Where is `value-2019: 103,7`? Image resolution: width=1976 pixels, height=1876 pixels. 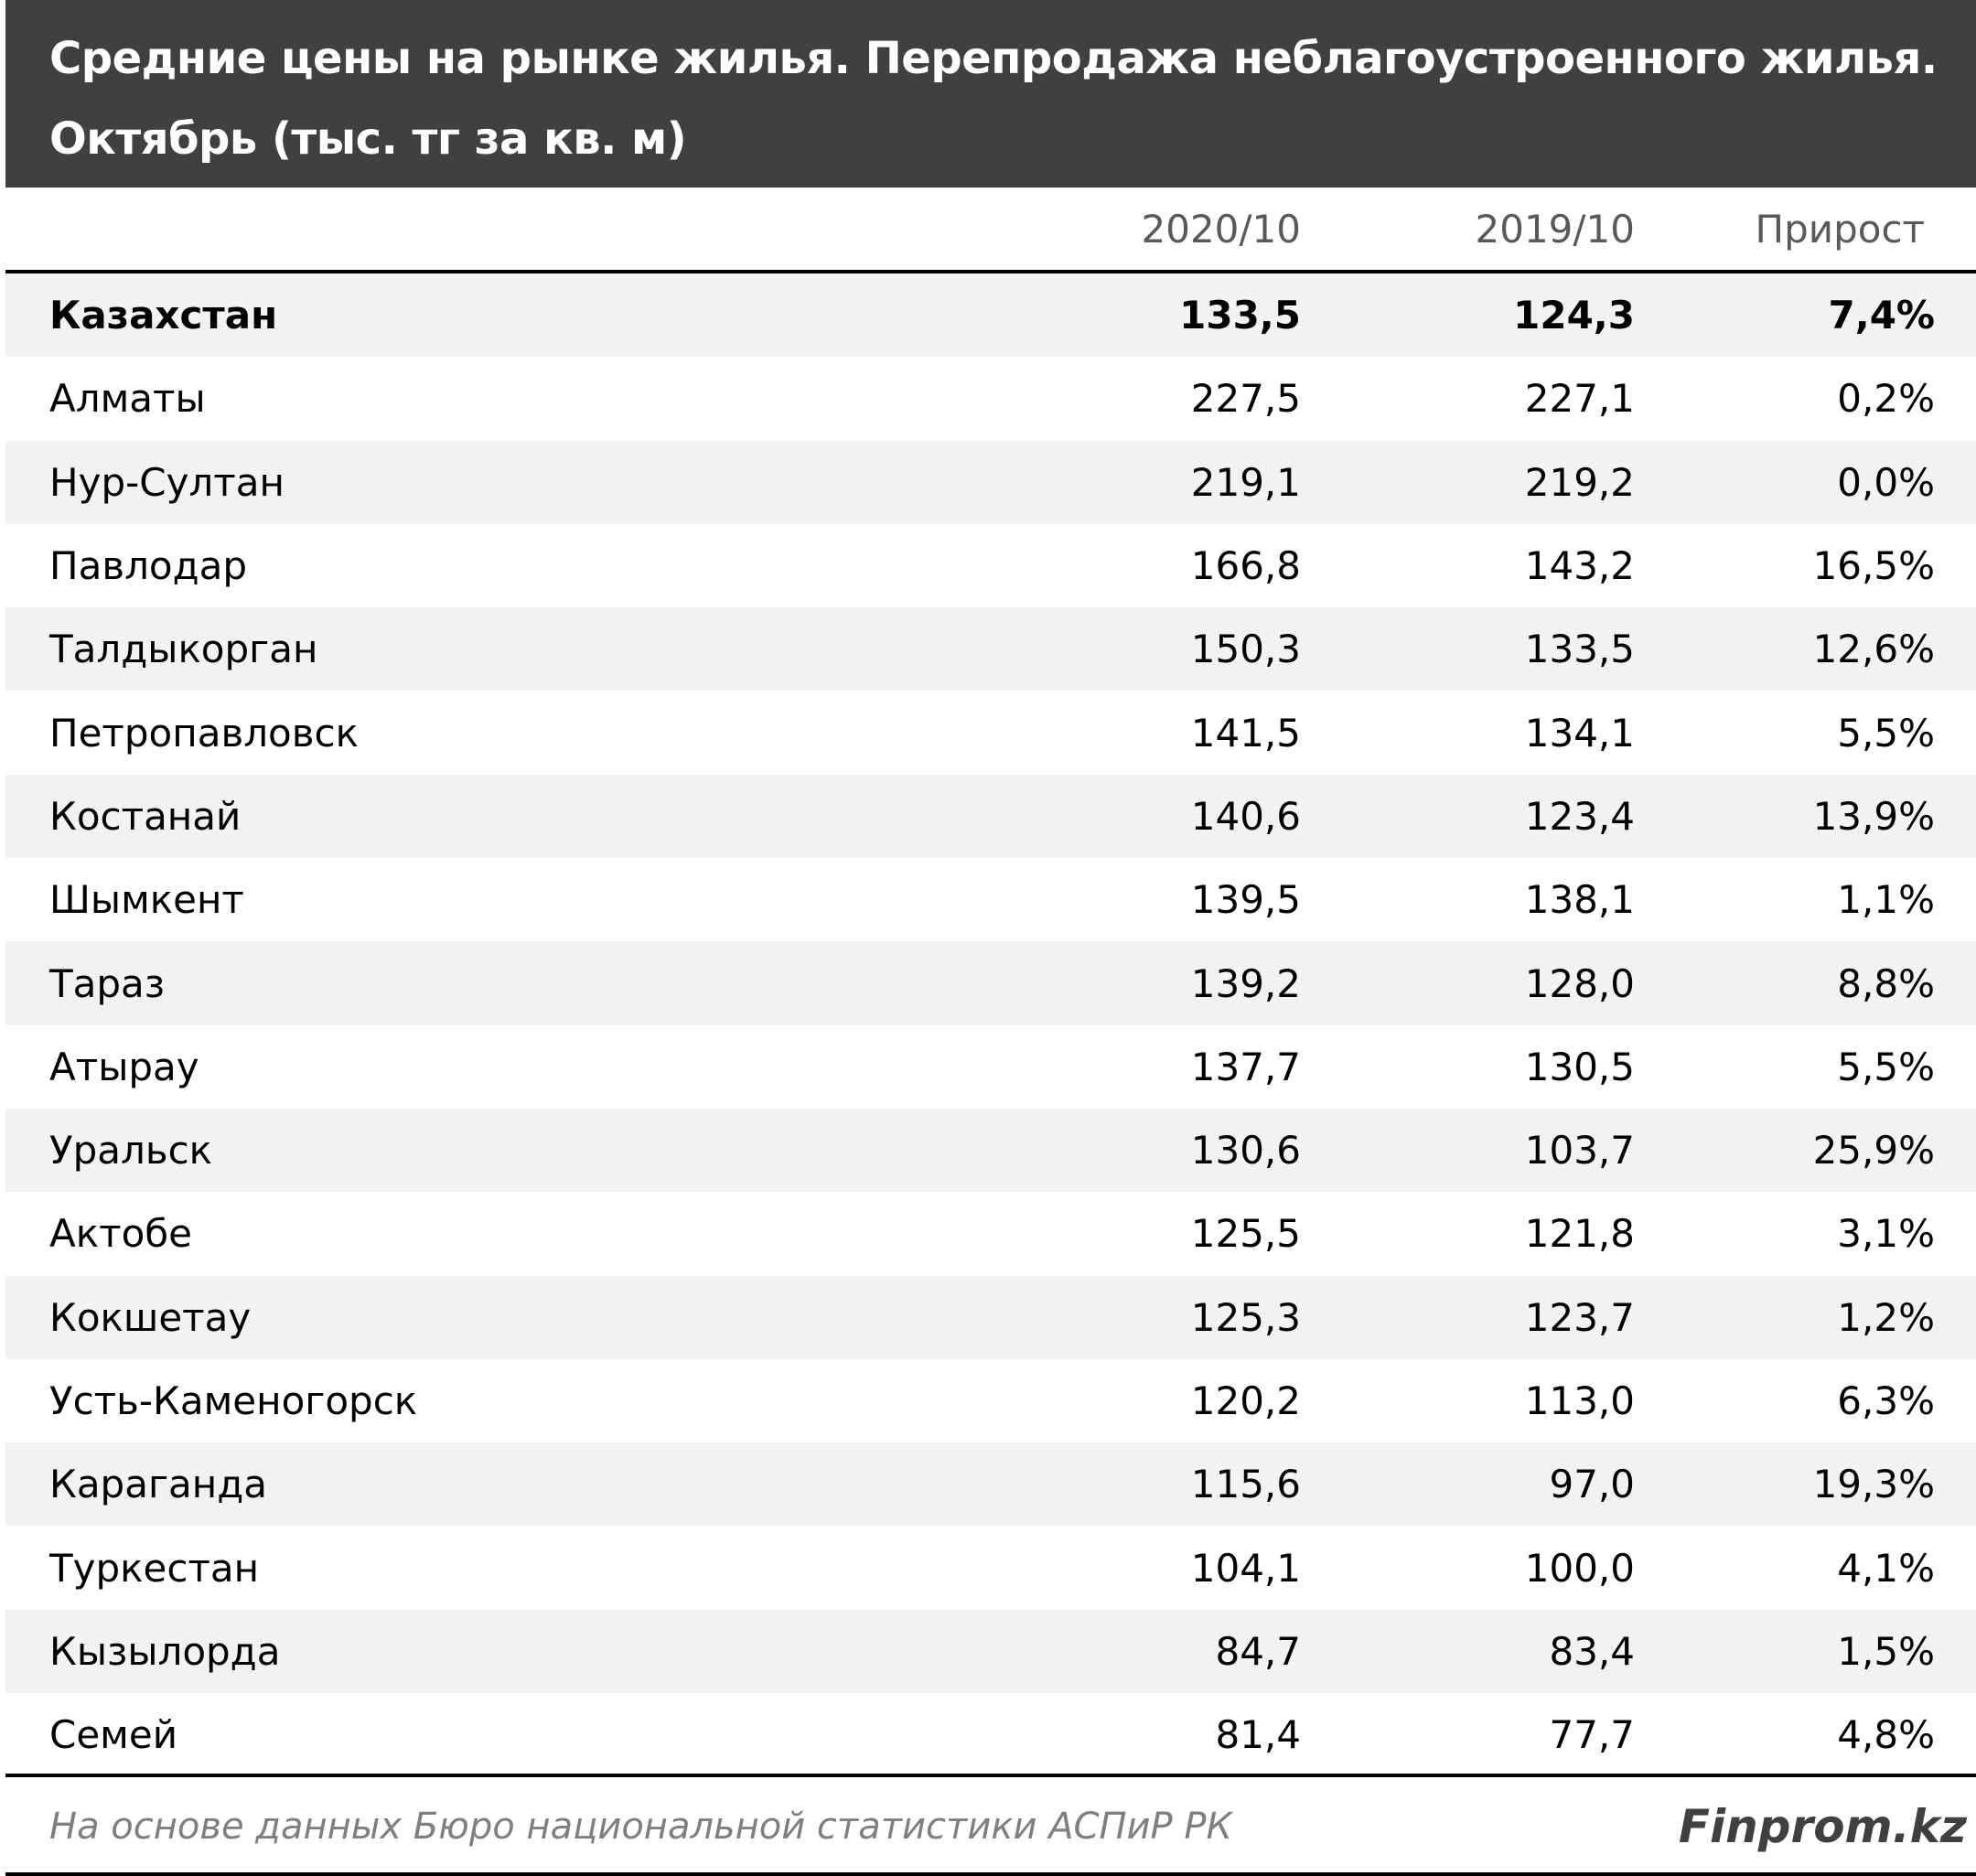
value-2019: 103,7 is located at coordinates (1580, 1151).